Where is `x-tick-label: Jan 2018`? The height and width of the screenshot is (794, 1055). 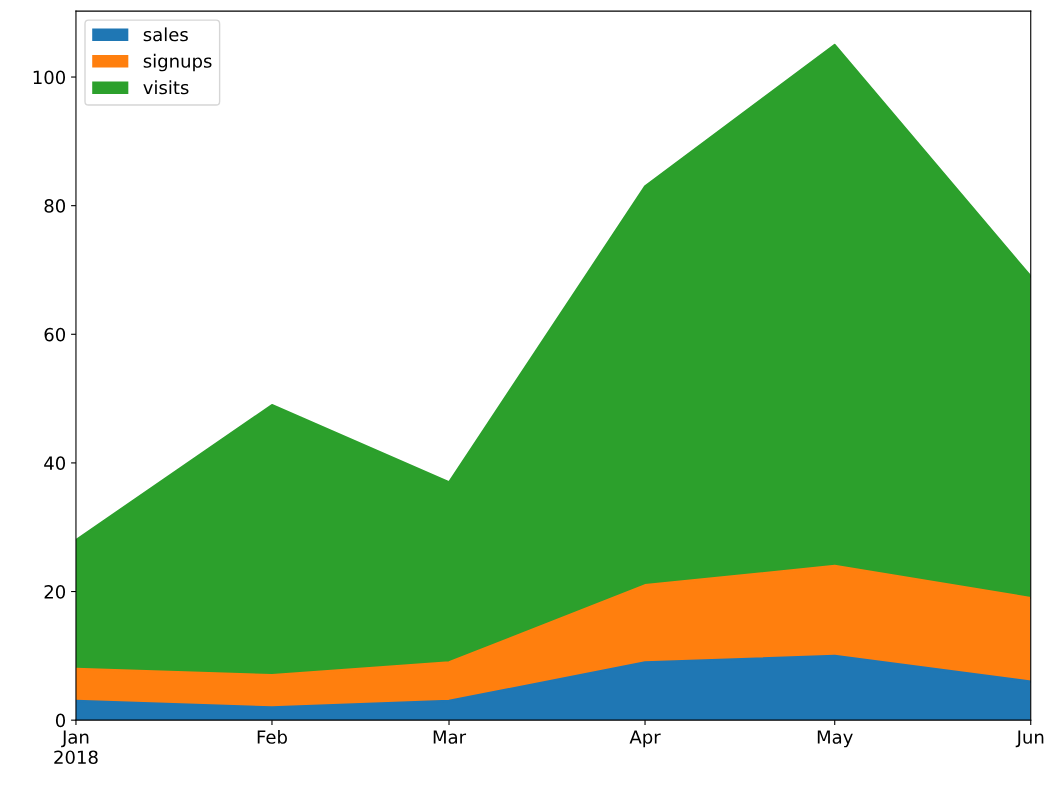
x-tick-label: Jan 2018 is located at coordinates (76, 747).